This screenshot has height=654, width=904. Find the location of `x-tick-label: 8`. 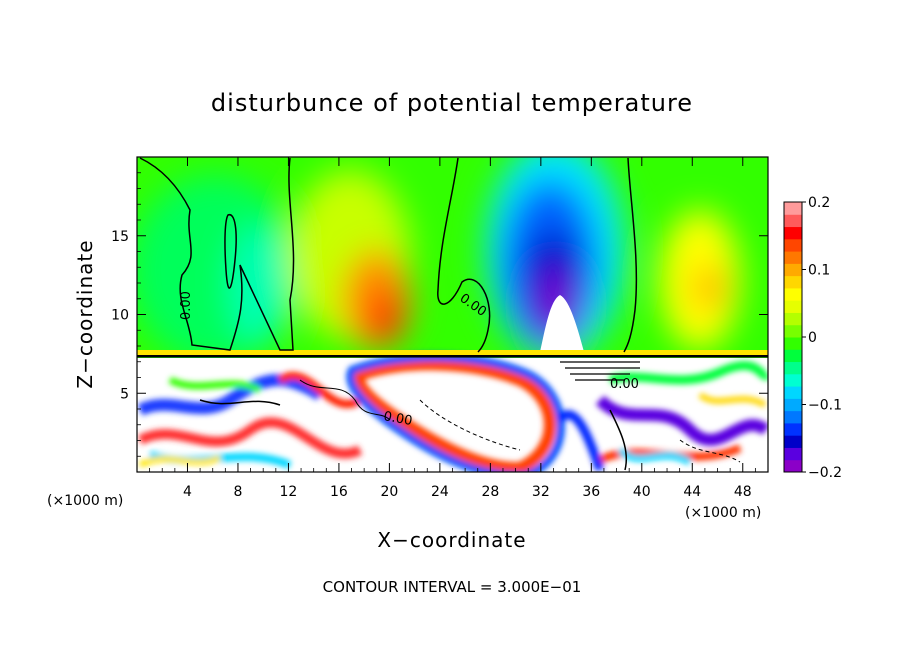

x-tick-label: 8 is located at coordinates (237, 492).